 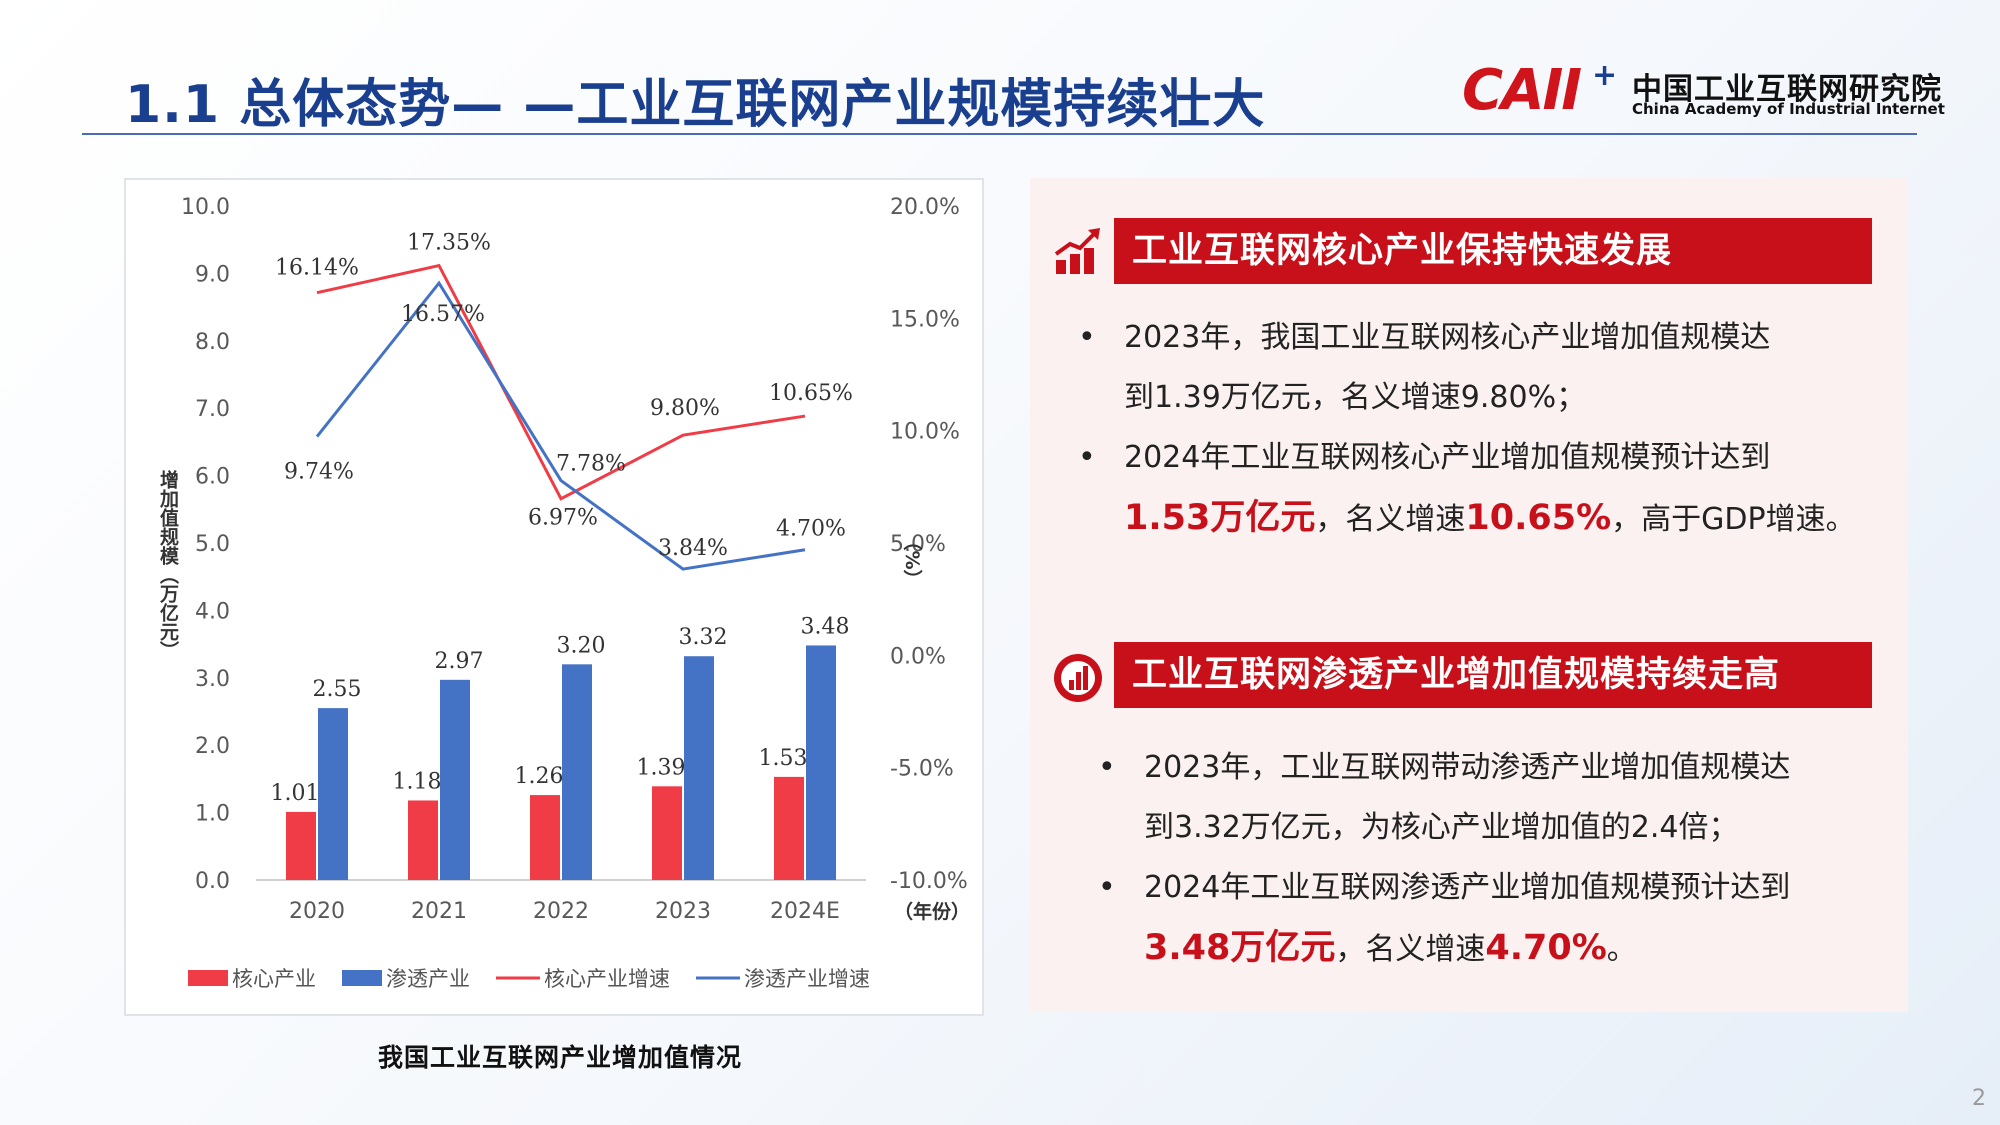 I want to click on y-tick-label: 9.0, so click(x=212, y=274).